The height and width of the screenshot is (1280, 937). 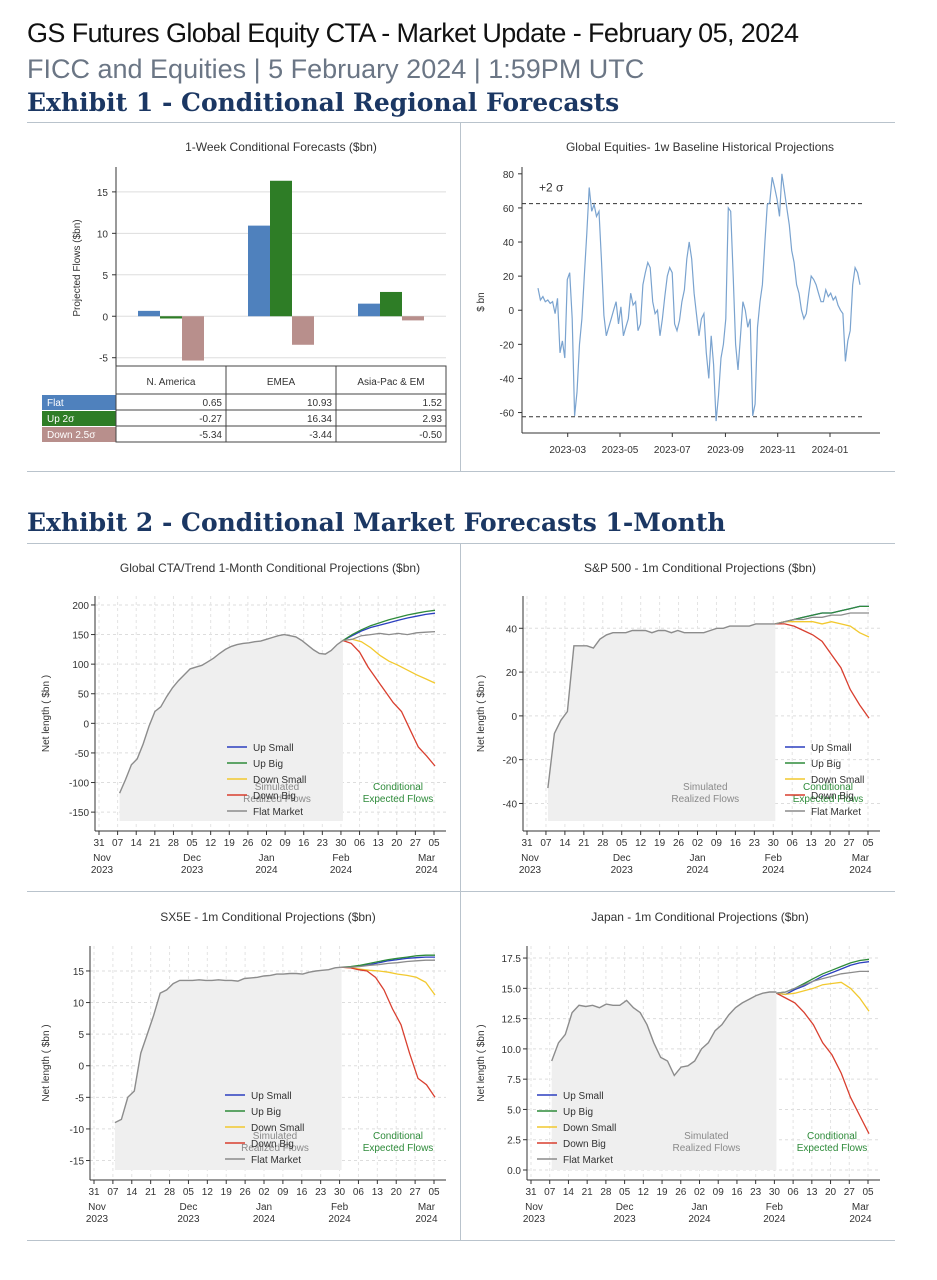 I want to click on legend-label: Up Small, so click(x=273, y=748).